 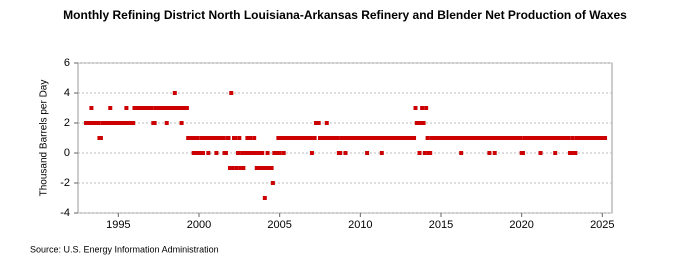 What do you see at coordinates (602, 225) in the screenshot?
I see `x-tick-label: 2025` at bounding box center [602, 225].